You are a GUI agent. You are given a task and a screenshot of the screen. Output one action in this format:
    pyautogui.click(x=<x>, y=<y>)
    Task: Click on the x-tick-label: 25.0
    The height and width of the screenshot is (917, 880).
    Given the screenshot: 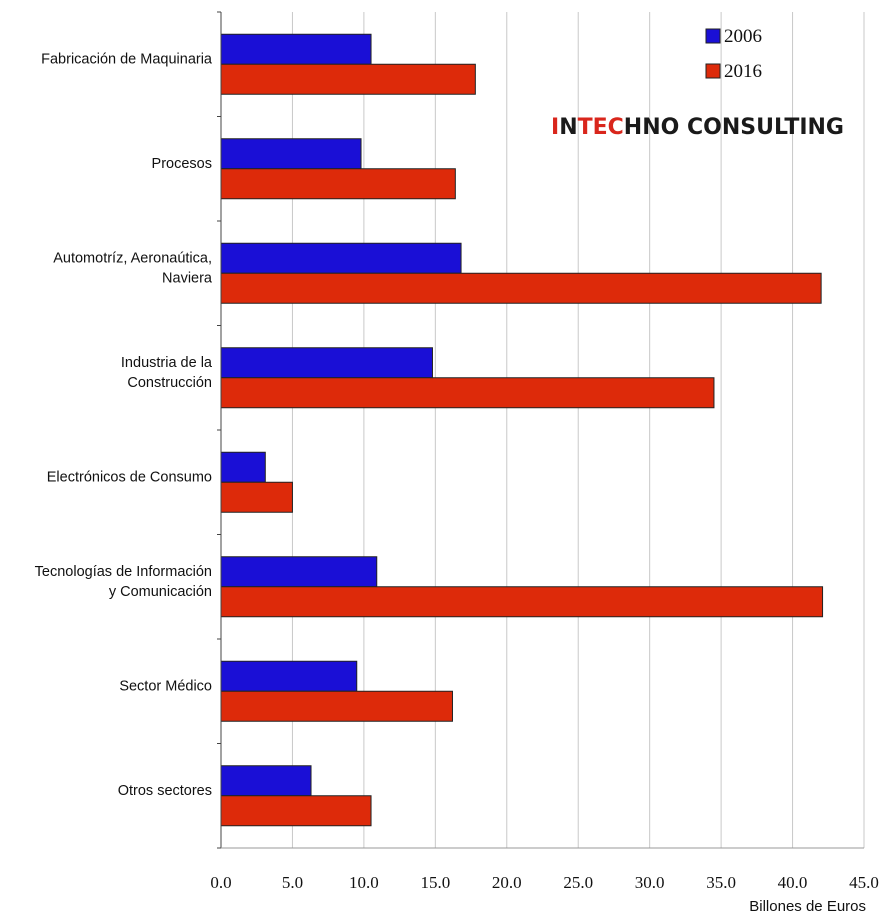 What is the action you would take?
    pyautogui.click(x=578, y=882)
    